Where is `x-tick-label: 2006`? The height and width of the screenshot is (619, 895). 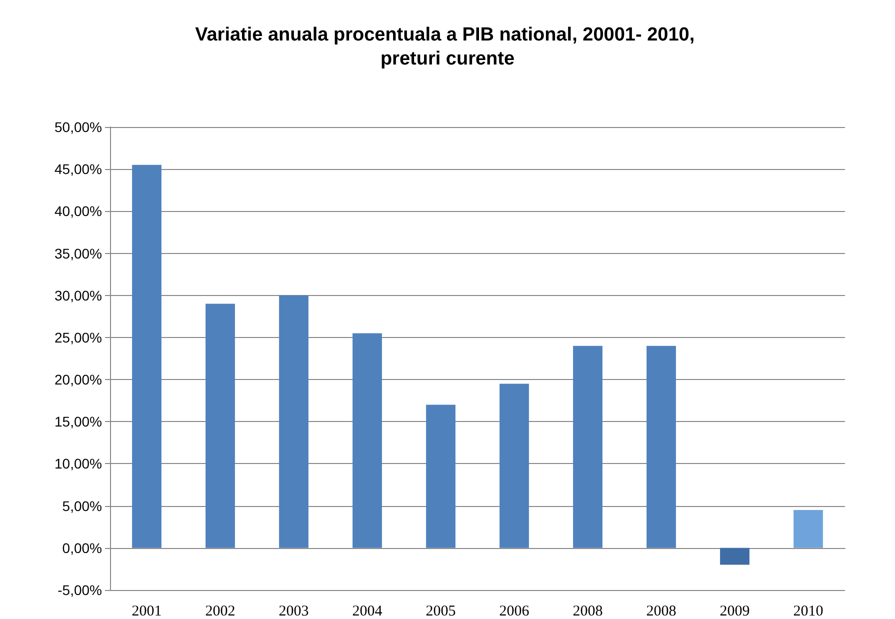
x-tick-label: 2006 is located at coordinates (514, 611).